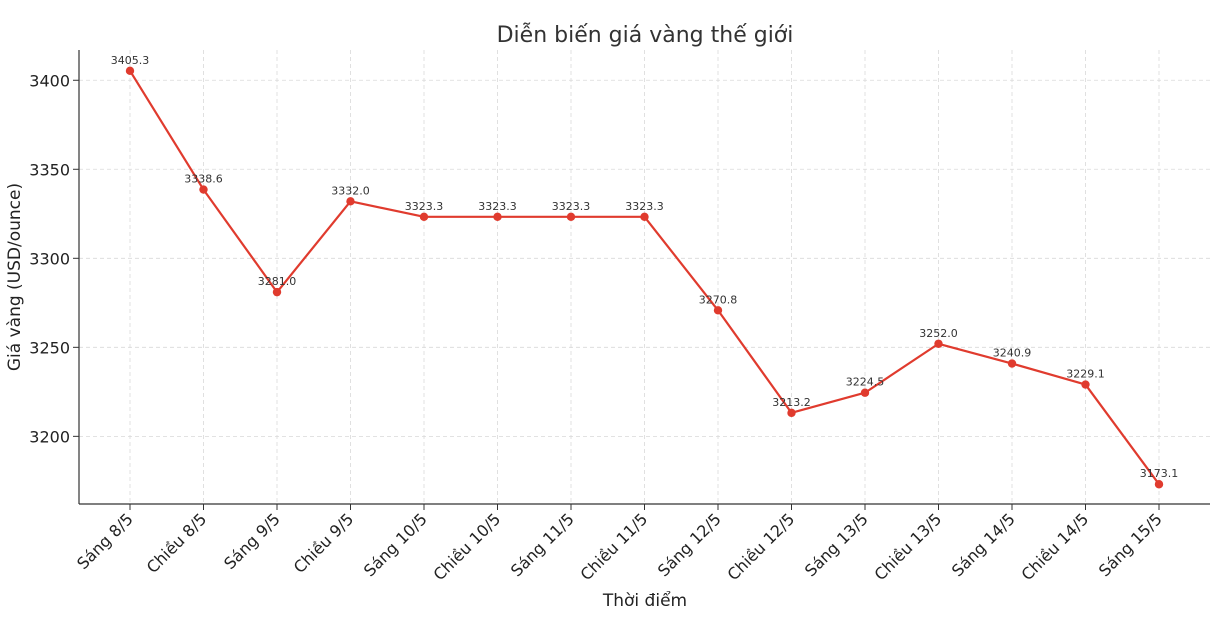 The height and width of the screenshot is (634, 1210). Describe the element at coordinates (130, 60) in the screenshot. I see `data-label: 3405.3` at that location.